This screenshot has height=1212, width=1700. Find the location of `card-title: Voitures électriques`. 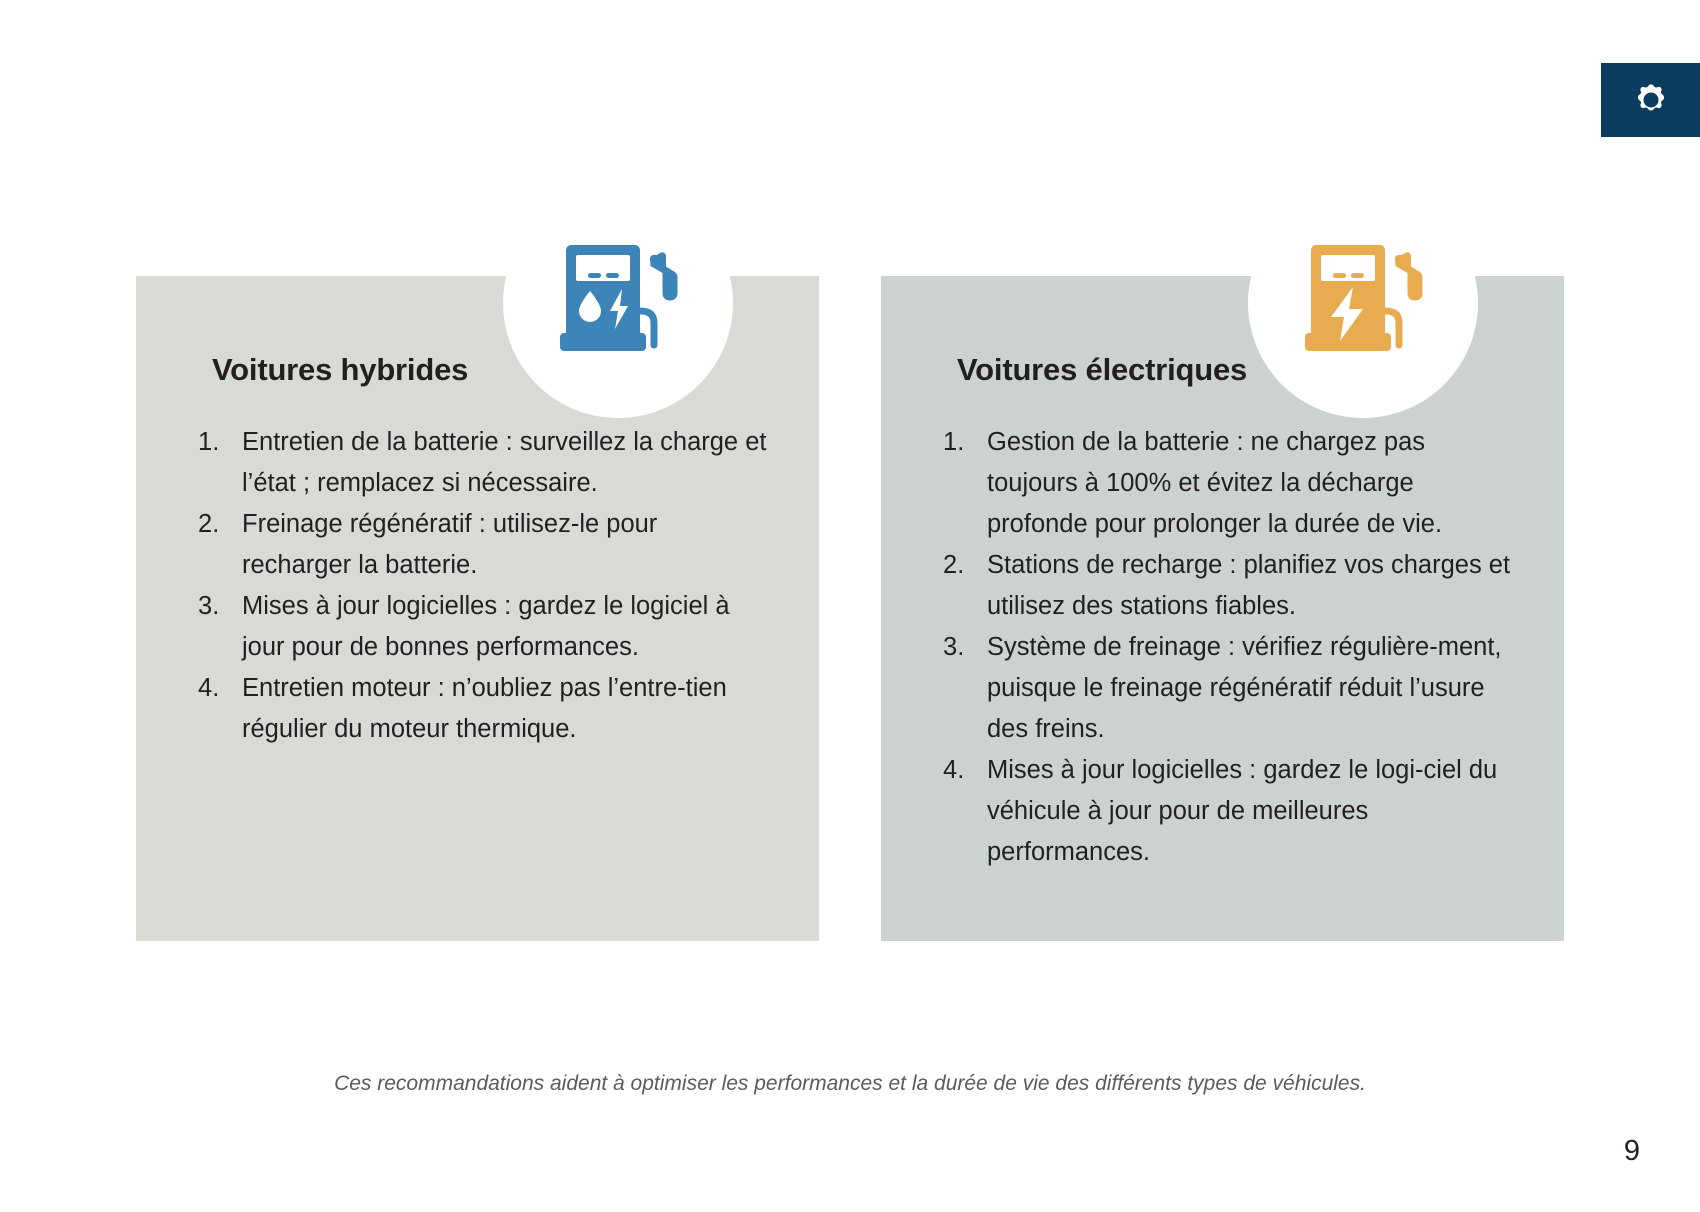

card-title: Voitures électriques is located at coordinates (1102, 369).